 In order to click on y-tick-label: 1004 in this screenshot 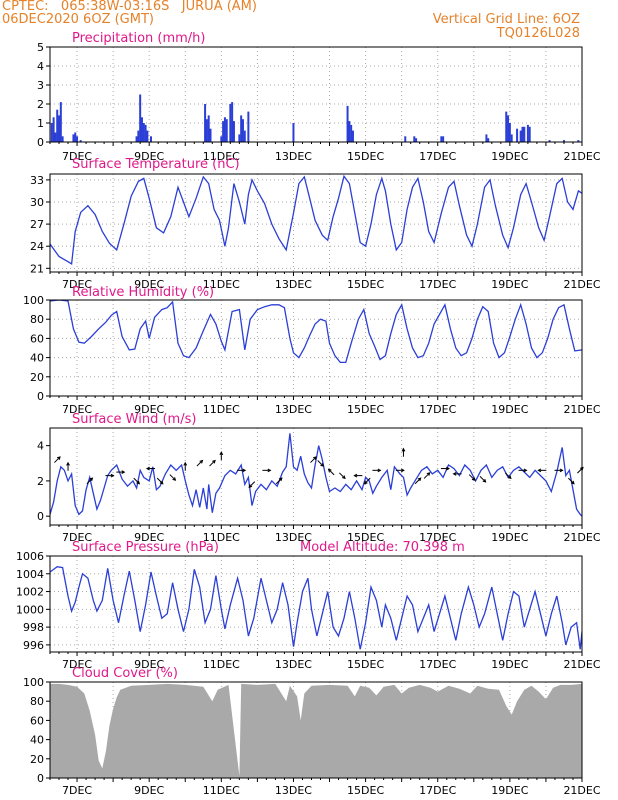, I will do `click(30, 574)`.